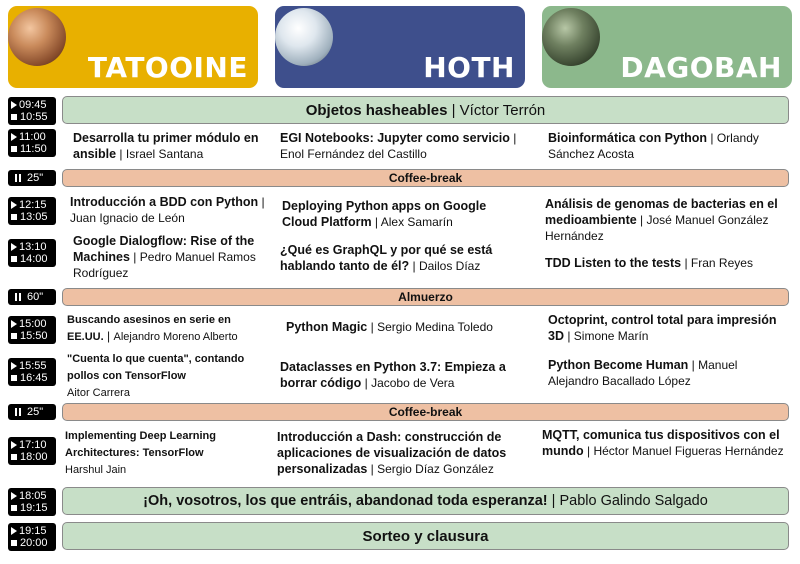 The height and width of the screenshot is (564, 800). What do you see at coordinates (304, 37) in the screenshot?
I see `planet-hoth-icon` at bounding box center [304, 37].